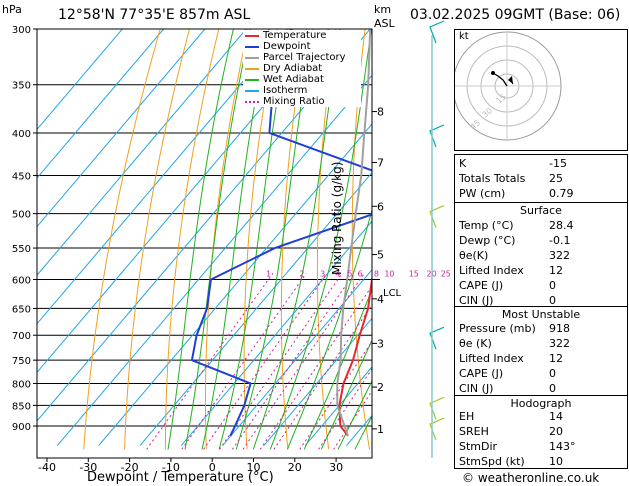  What do you see at coordinates (302, 57) in the screenshot?
I see `legend-item: Parcel Trajectory` at bounding box center [302, 57].